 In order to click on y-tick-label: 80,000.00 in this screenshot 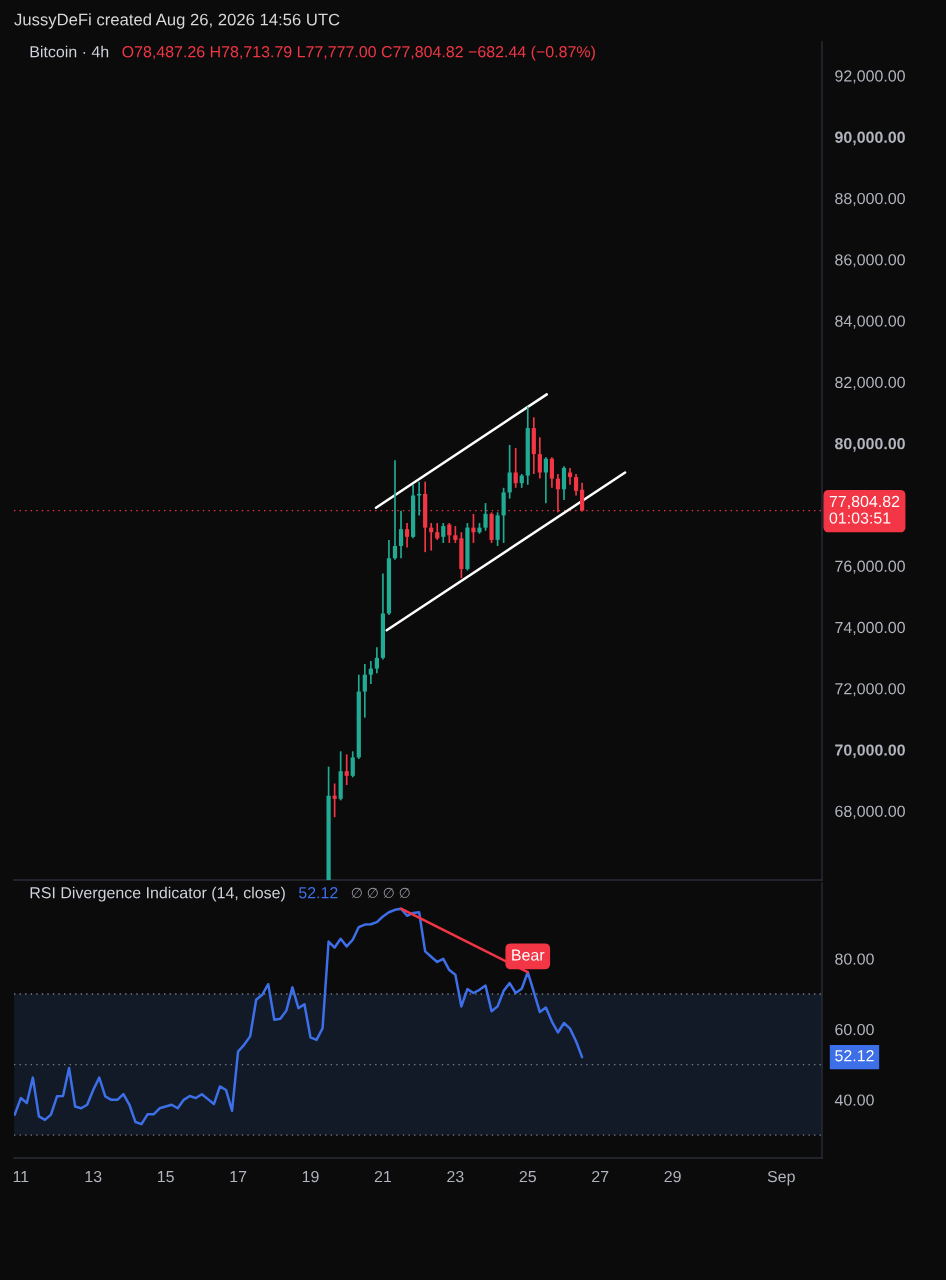, I will do `click(870, 445)`.